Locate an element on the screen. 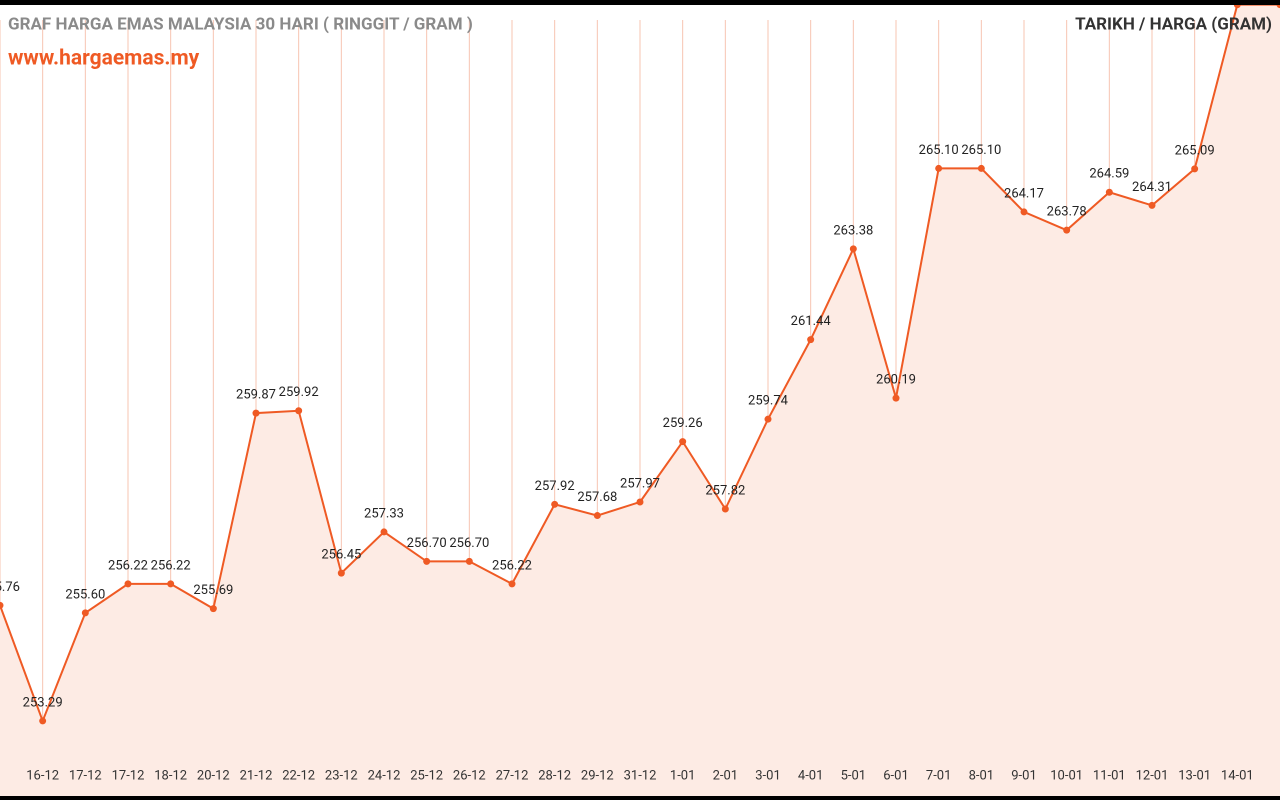 Image resolution: width=1280 pixels, height=800 pixels. x-tick-label: 25-12 is located at coordinates (426, 775).